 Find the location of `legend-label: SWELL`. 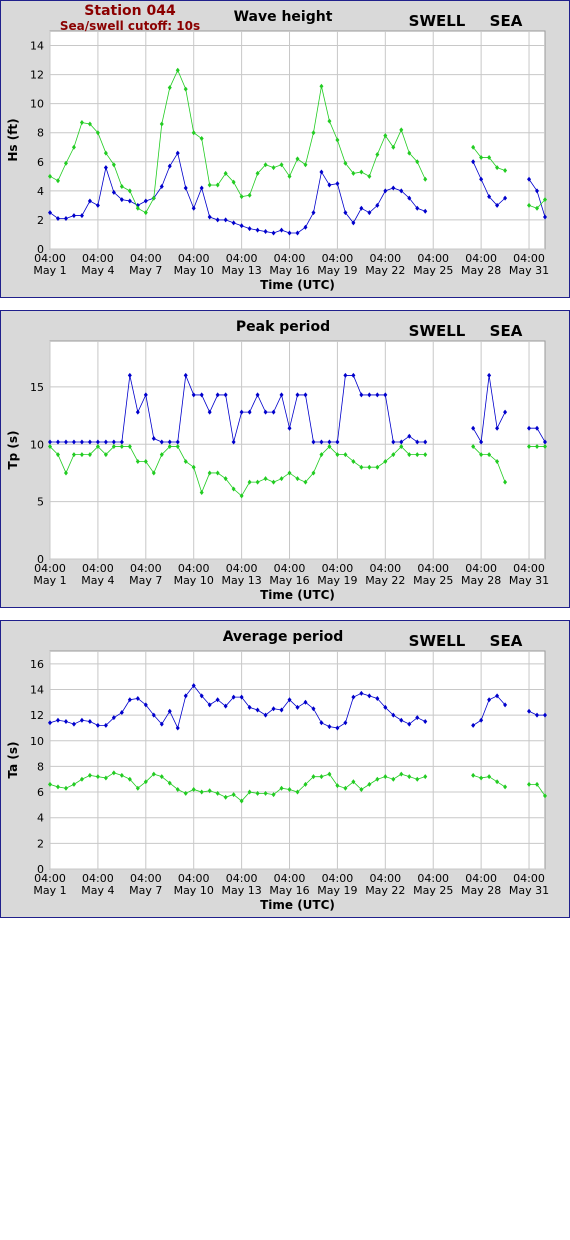

legend-label: SWELL is located at coordinates (437, 21).